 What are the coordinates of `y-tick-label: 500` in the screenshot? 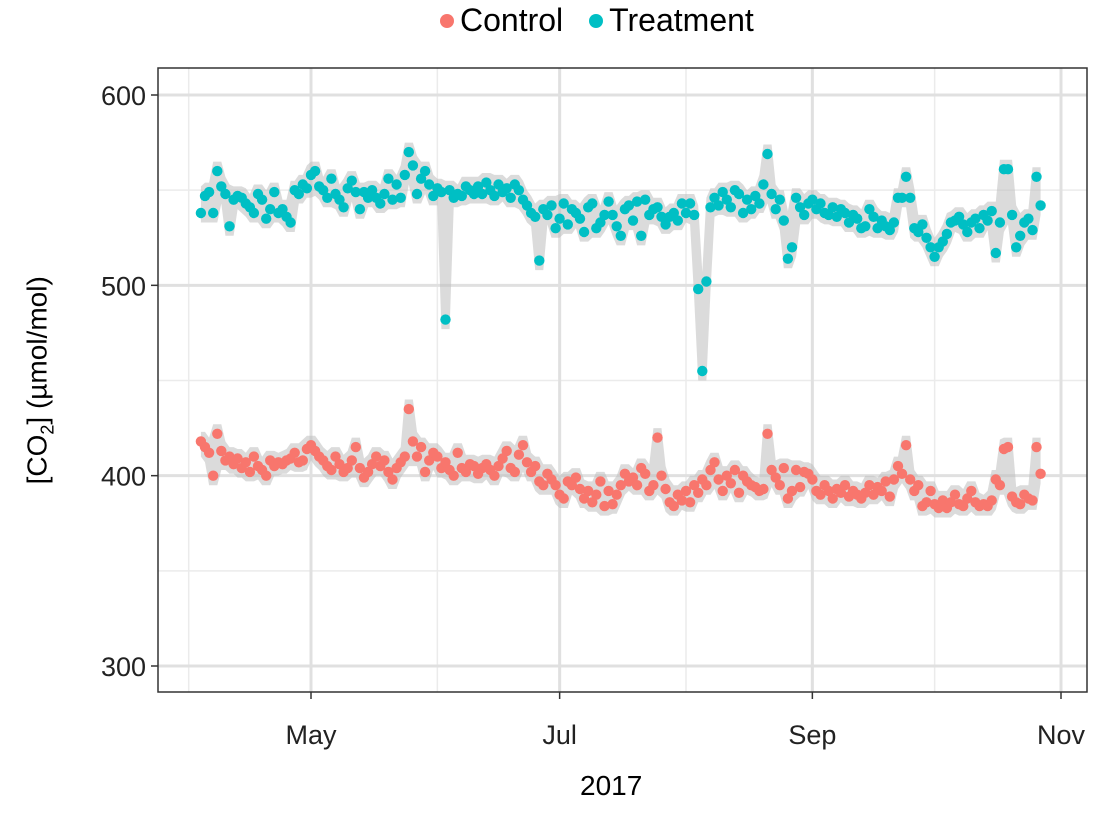 It's located at (123, 286).